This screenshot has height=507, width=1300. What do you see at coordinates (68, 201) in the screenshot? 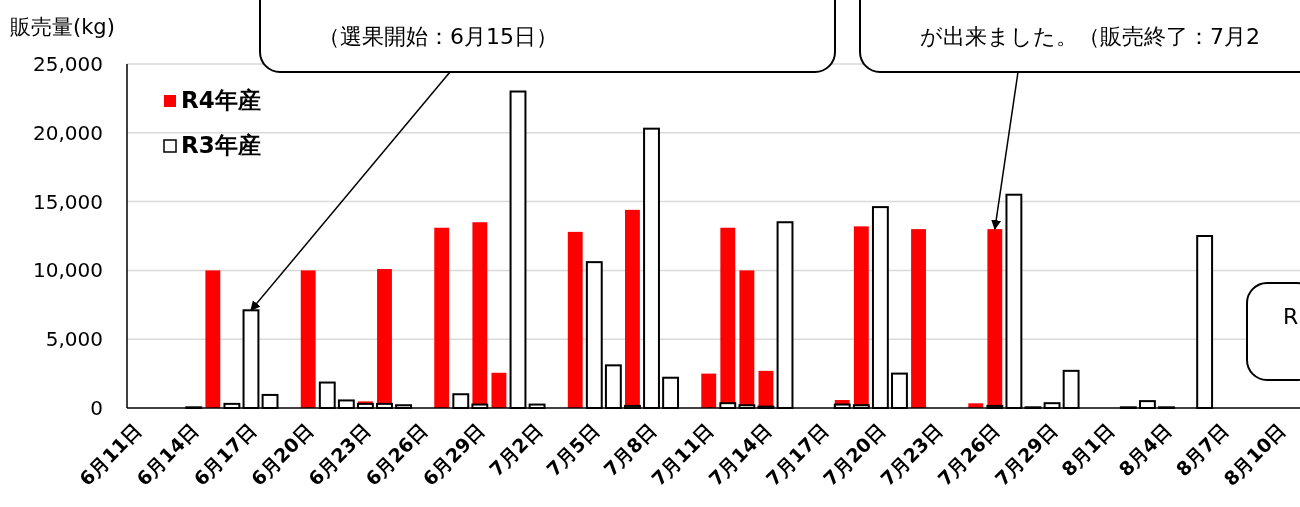
I see `y-tick-label: 15,000` at bounding box center [68, 201].